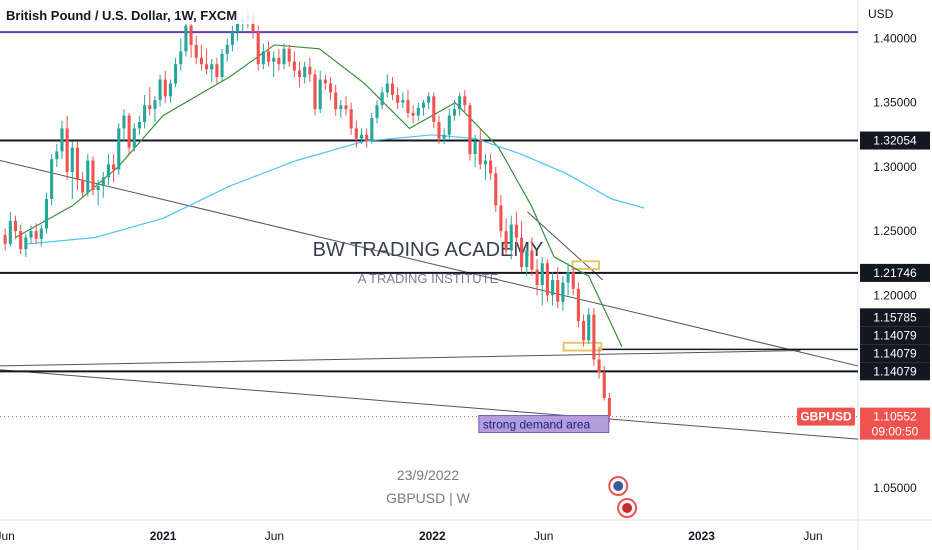 The image size is (932, 550). Describe the element at coordinates (411, 536) in the screenshot. I see `time-axis-ticks: Jun 2021 Jun 2022 Jun 2023 Jun` at that location.